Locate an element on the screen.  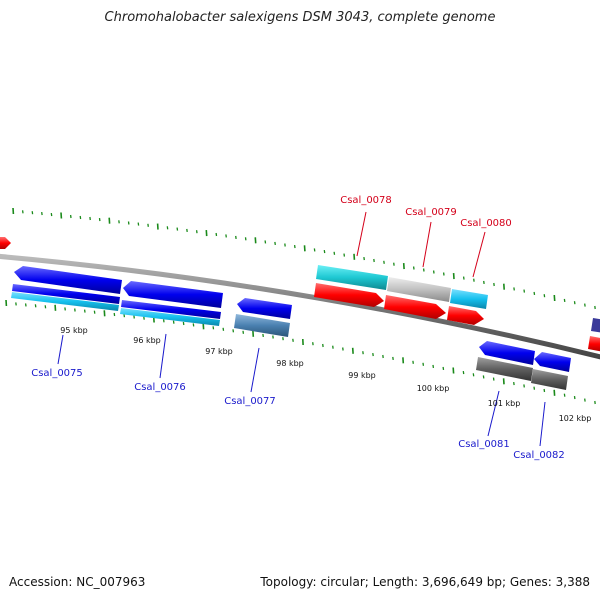
gene-feature-csal-0077-gene is located at coordinates (264, 308).